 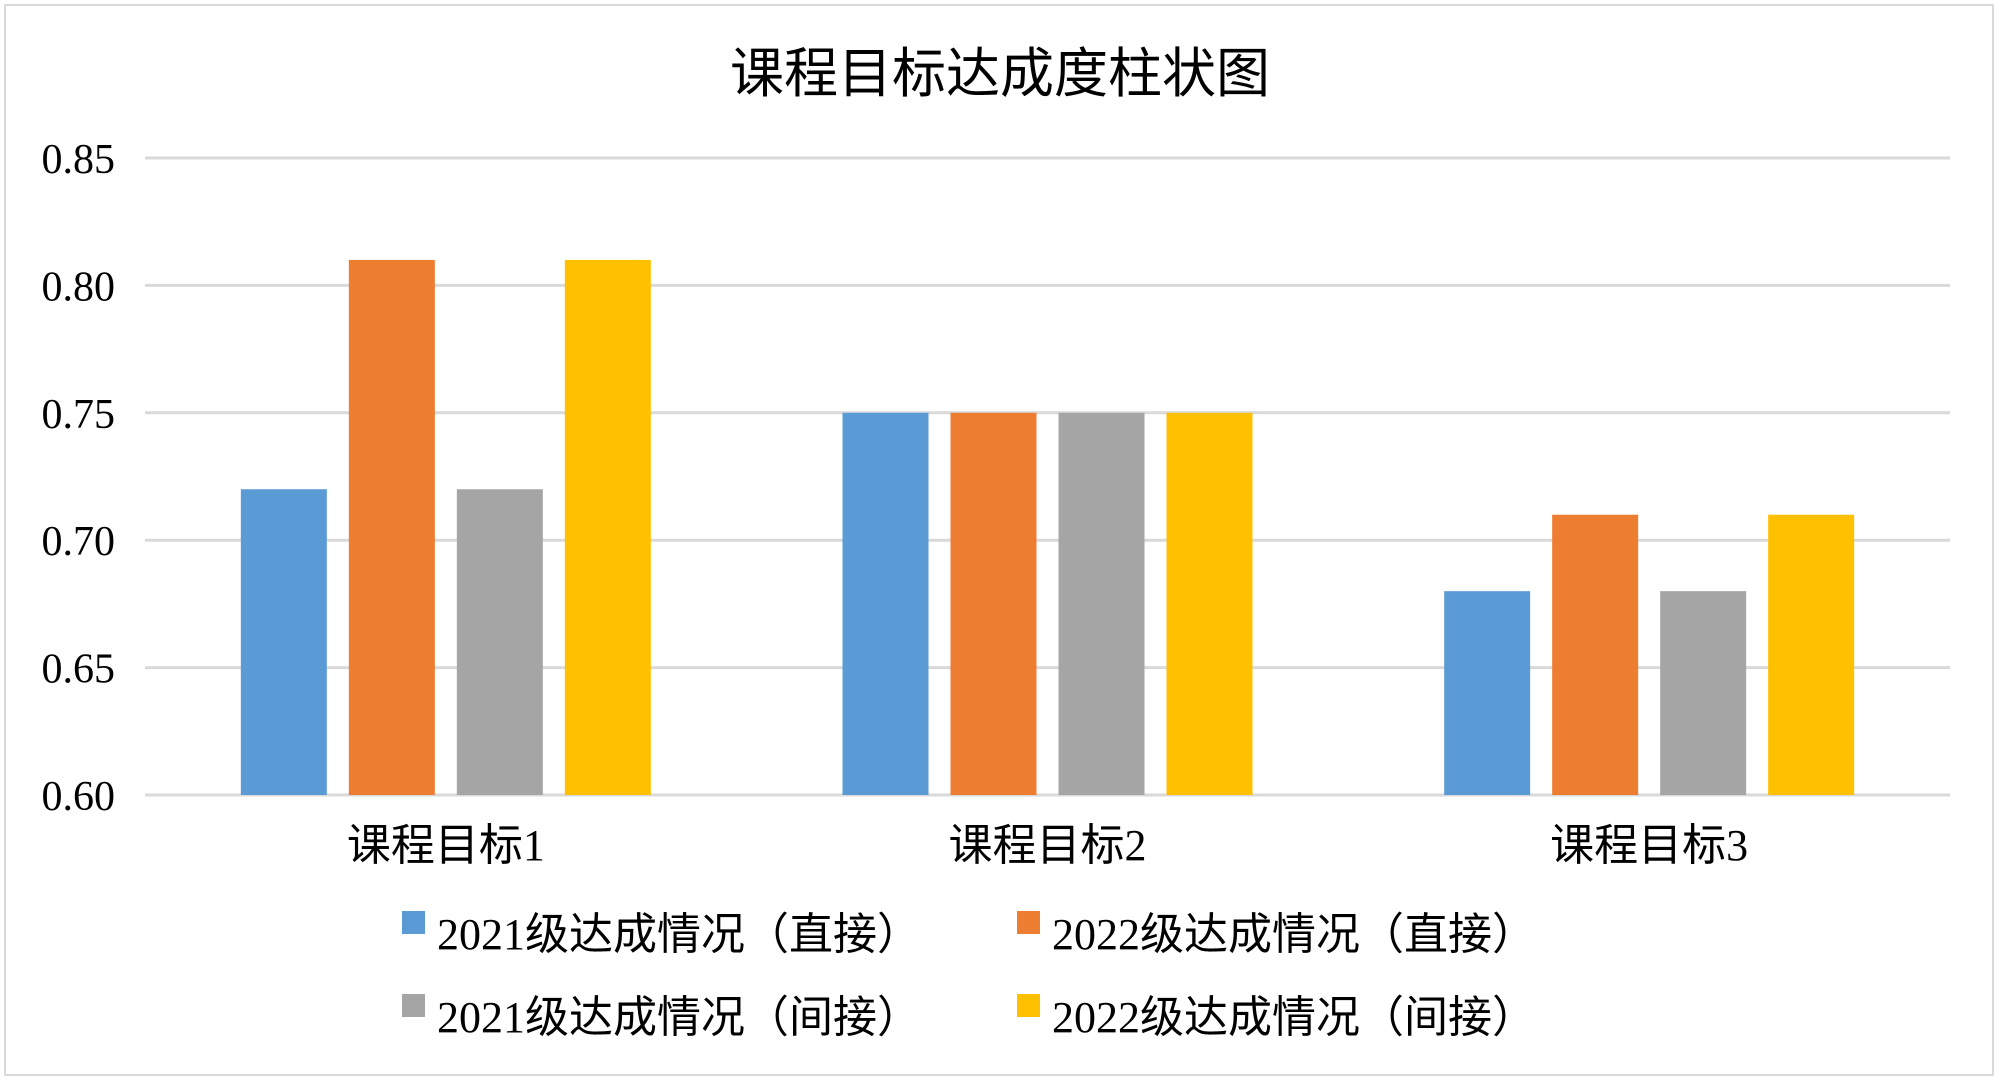 I want to click on y-tick-label: 0.80, so click(x=79, y=287).